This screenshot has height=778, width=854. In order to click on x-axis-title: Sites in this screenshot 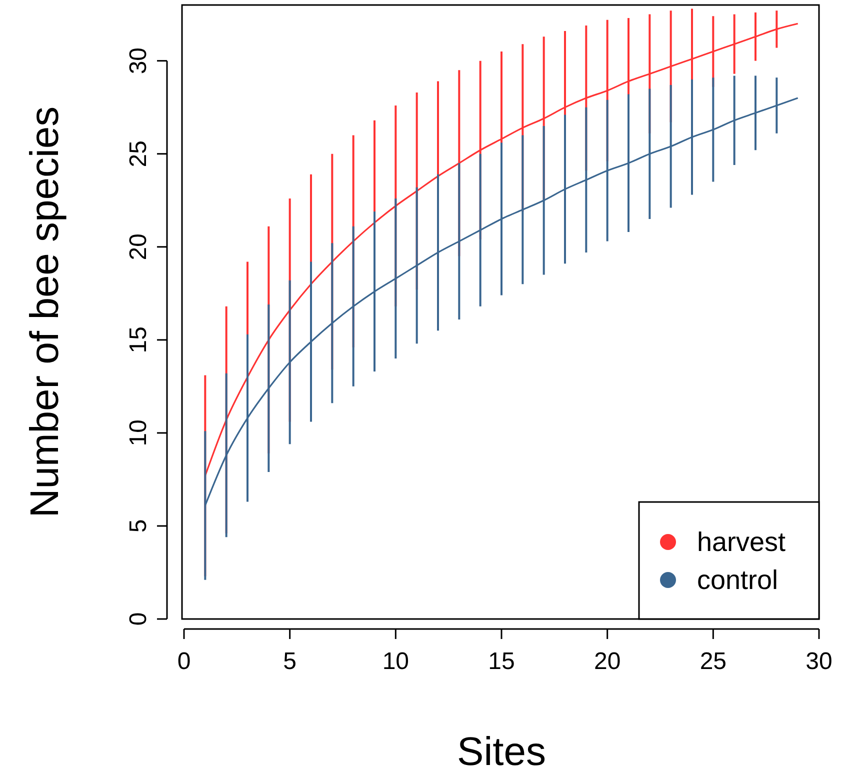, I will do `click(501, 752)`.